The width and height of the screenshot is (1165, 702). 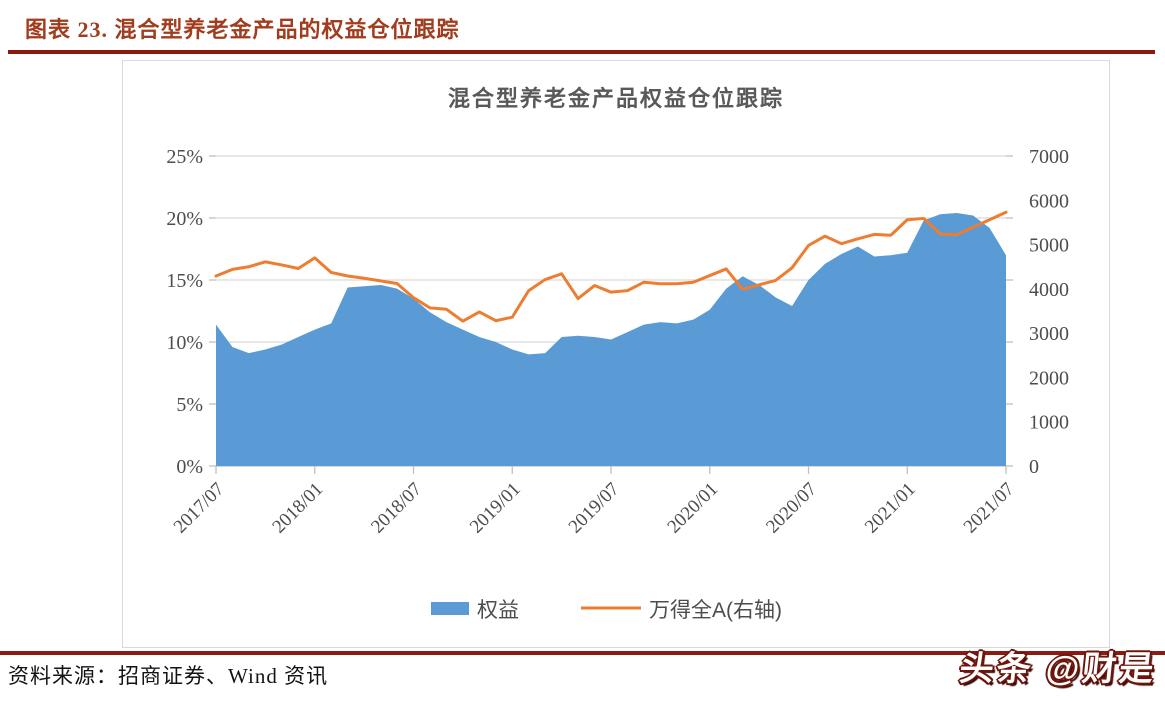 I want to click on x-tick-label: 2021/01, so click(x=890, y=508).